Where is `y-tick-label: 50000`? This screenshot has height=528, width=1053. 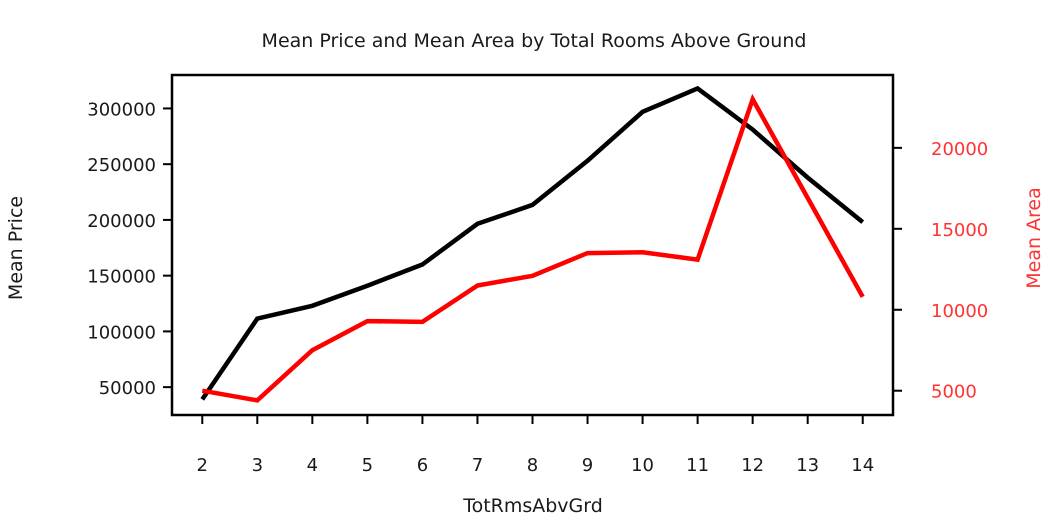 y-tick-label: 50000 is located at coordinates (127, 388).